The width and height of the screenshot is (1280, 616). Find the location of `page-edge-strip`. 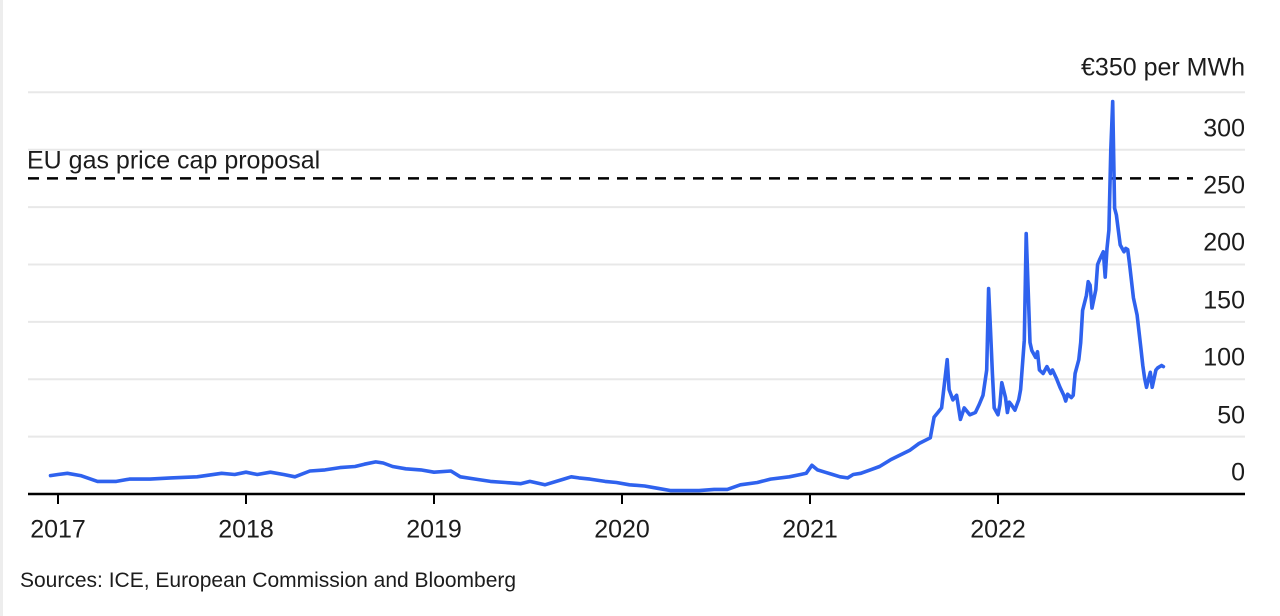

page-edge-strip is located at coordinates (1, 308).